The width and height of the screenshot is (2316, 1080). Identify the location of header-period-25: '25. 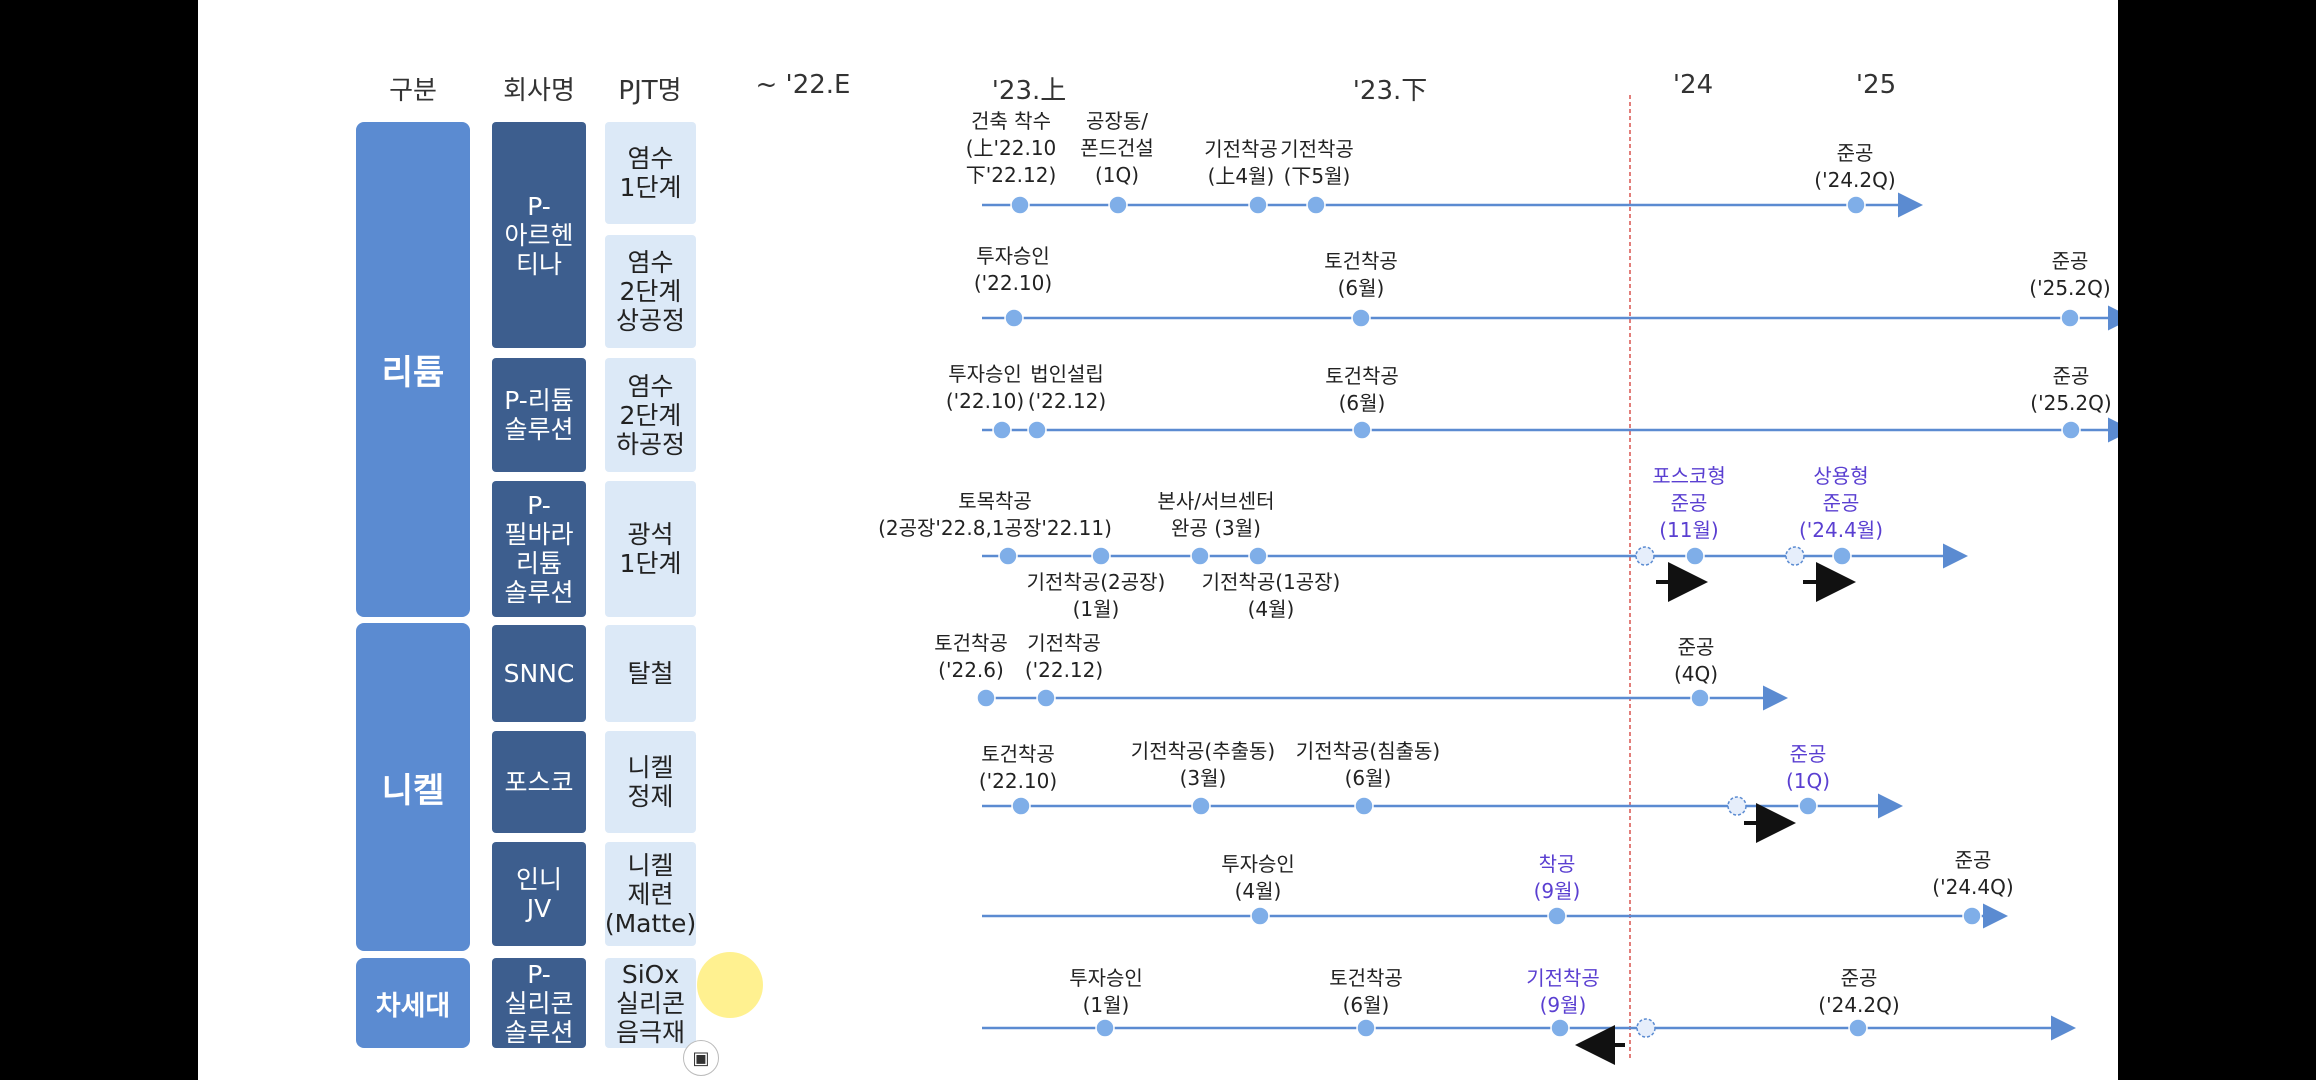
(1876, 85).